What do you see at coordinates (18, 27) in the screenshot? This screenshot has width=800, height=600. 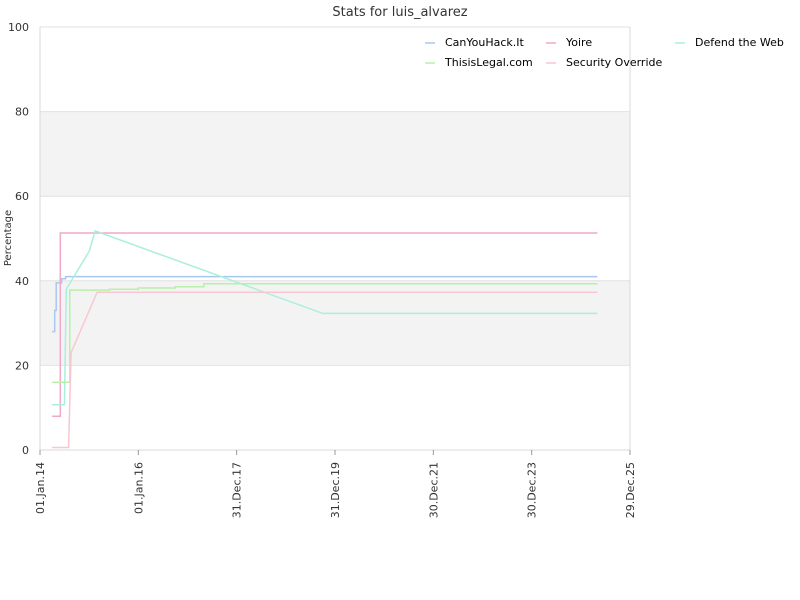 I see `y-tick-label: 100` at bounding box center [18, 27].